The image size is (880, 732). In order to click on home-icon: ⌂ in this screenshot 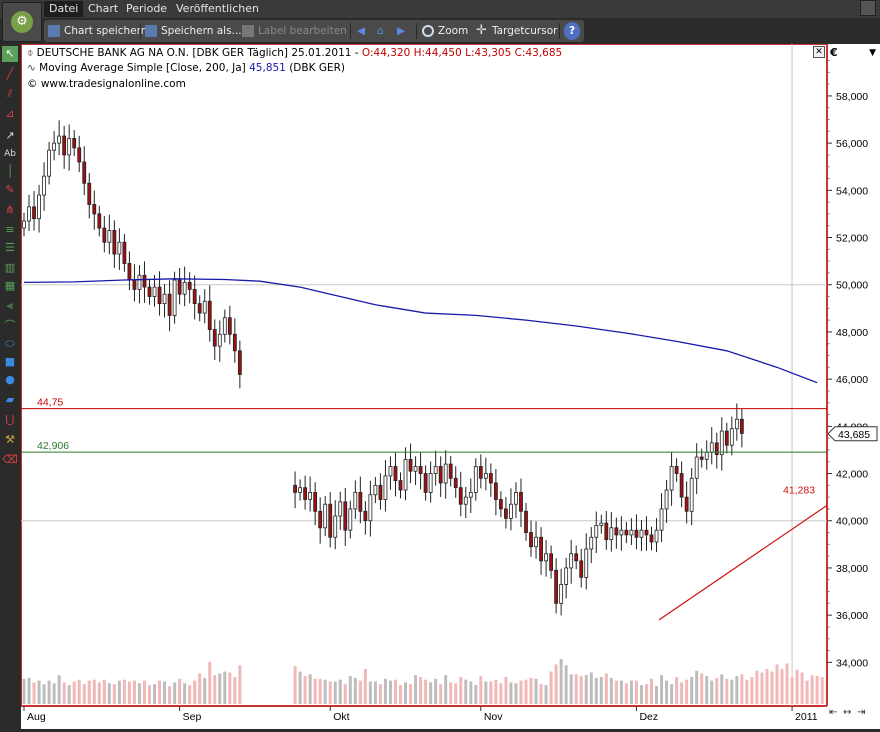, I will do `click(380, 31)`.